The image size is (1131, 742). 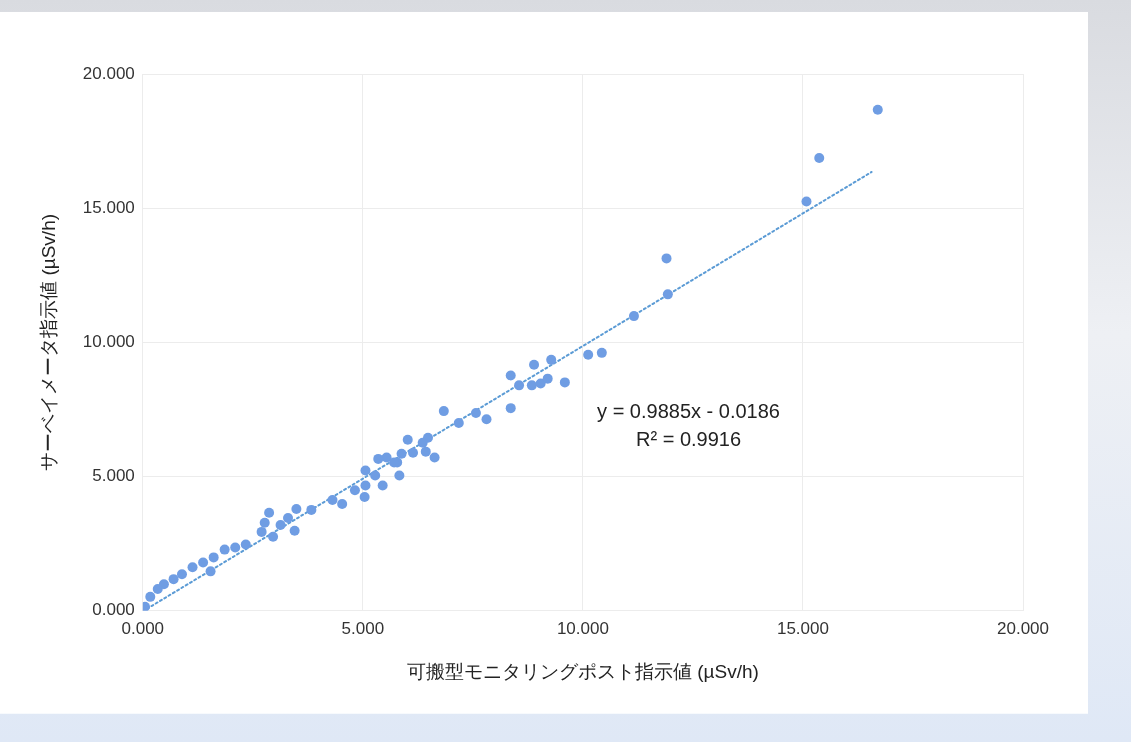 What do you see at coordinates (688, 438) in the screenshot?
I see `annotation: R² = 0.9916` at bounding box center [688, 438].